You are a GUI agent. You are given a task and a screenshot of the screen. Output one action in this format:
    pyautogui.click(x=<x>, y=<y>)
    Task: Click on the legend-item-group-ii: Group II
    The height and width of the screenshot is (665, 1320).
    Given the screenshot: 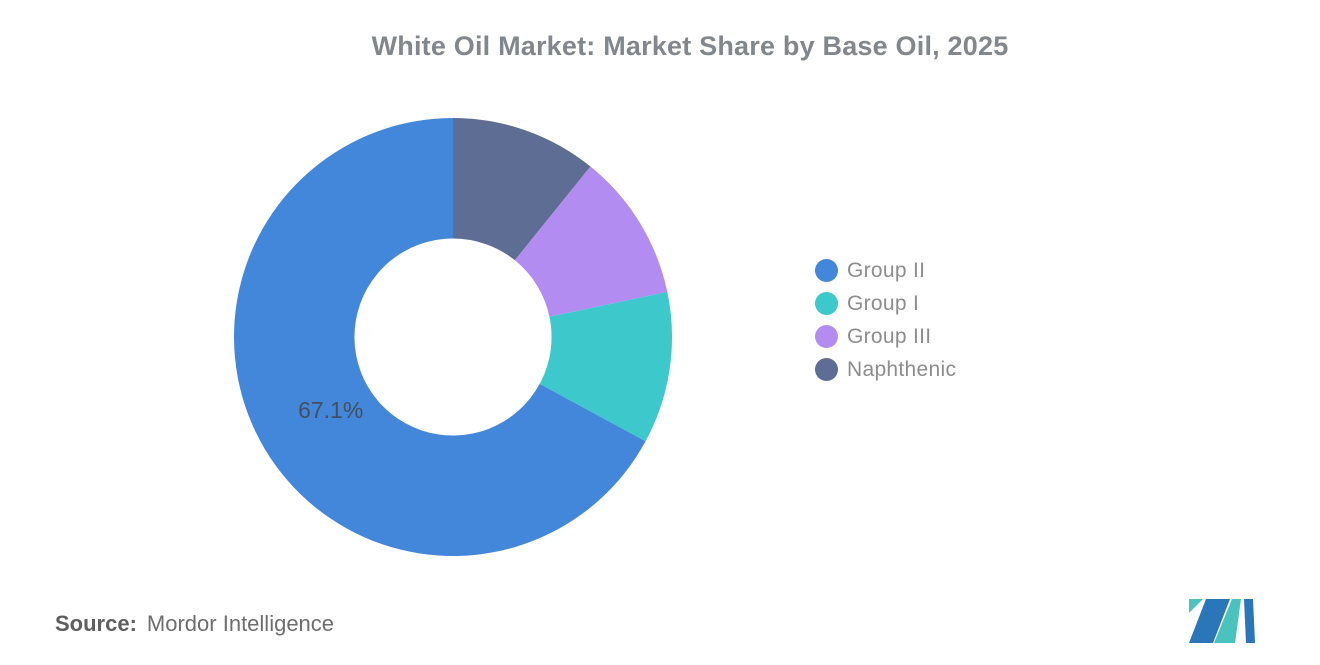 What is the action you would take?
    pyautogui.click(x=885, y=270)
    